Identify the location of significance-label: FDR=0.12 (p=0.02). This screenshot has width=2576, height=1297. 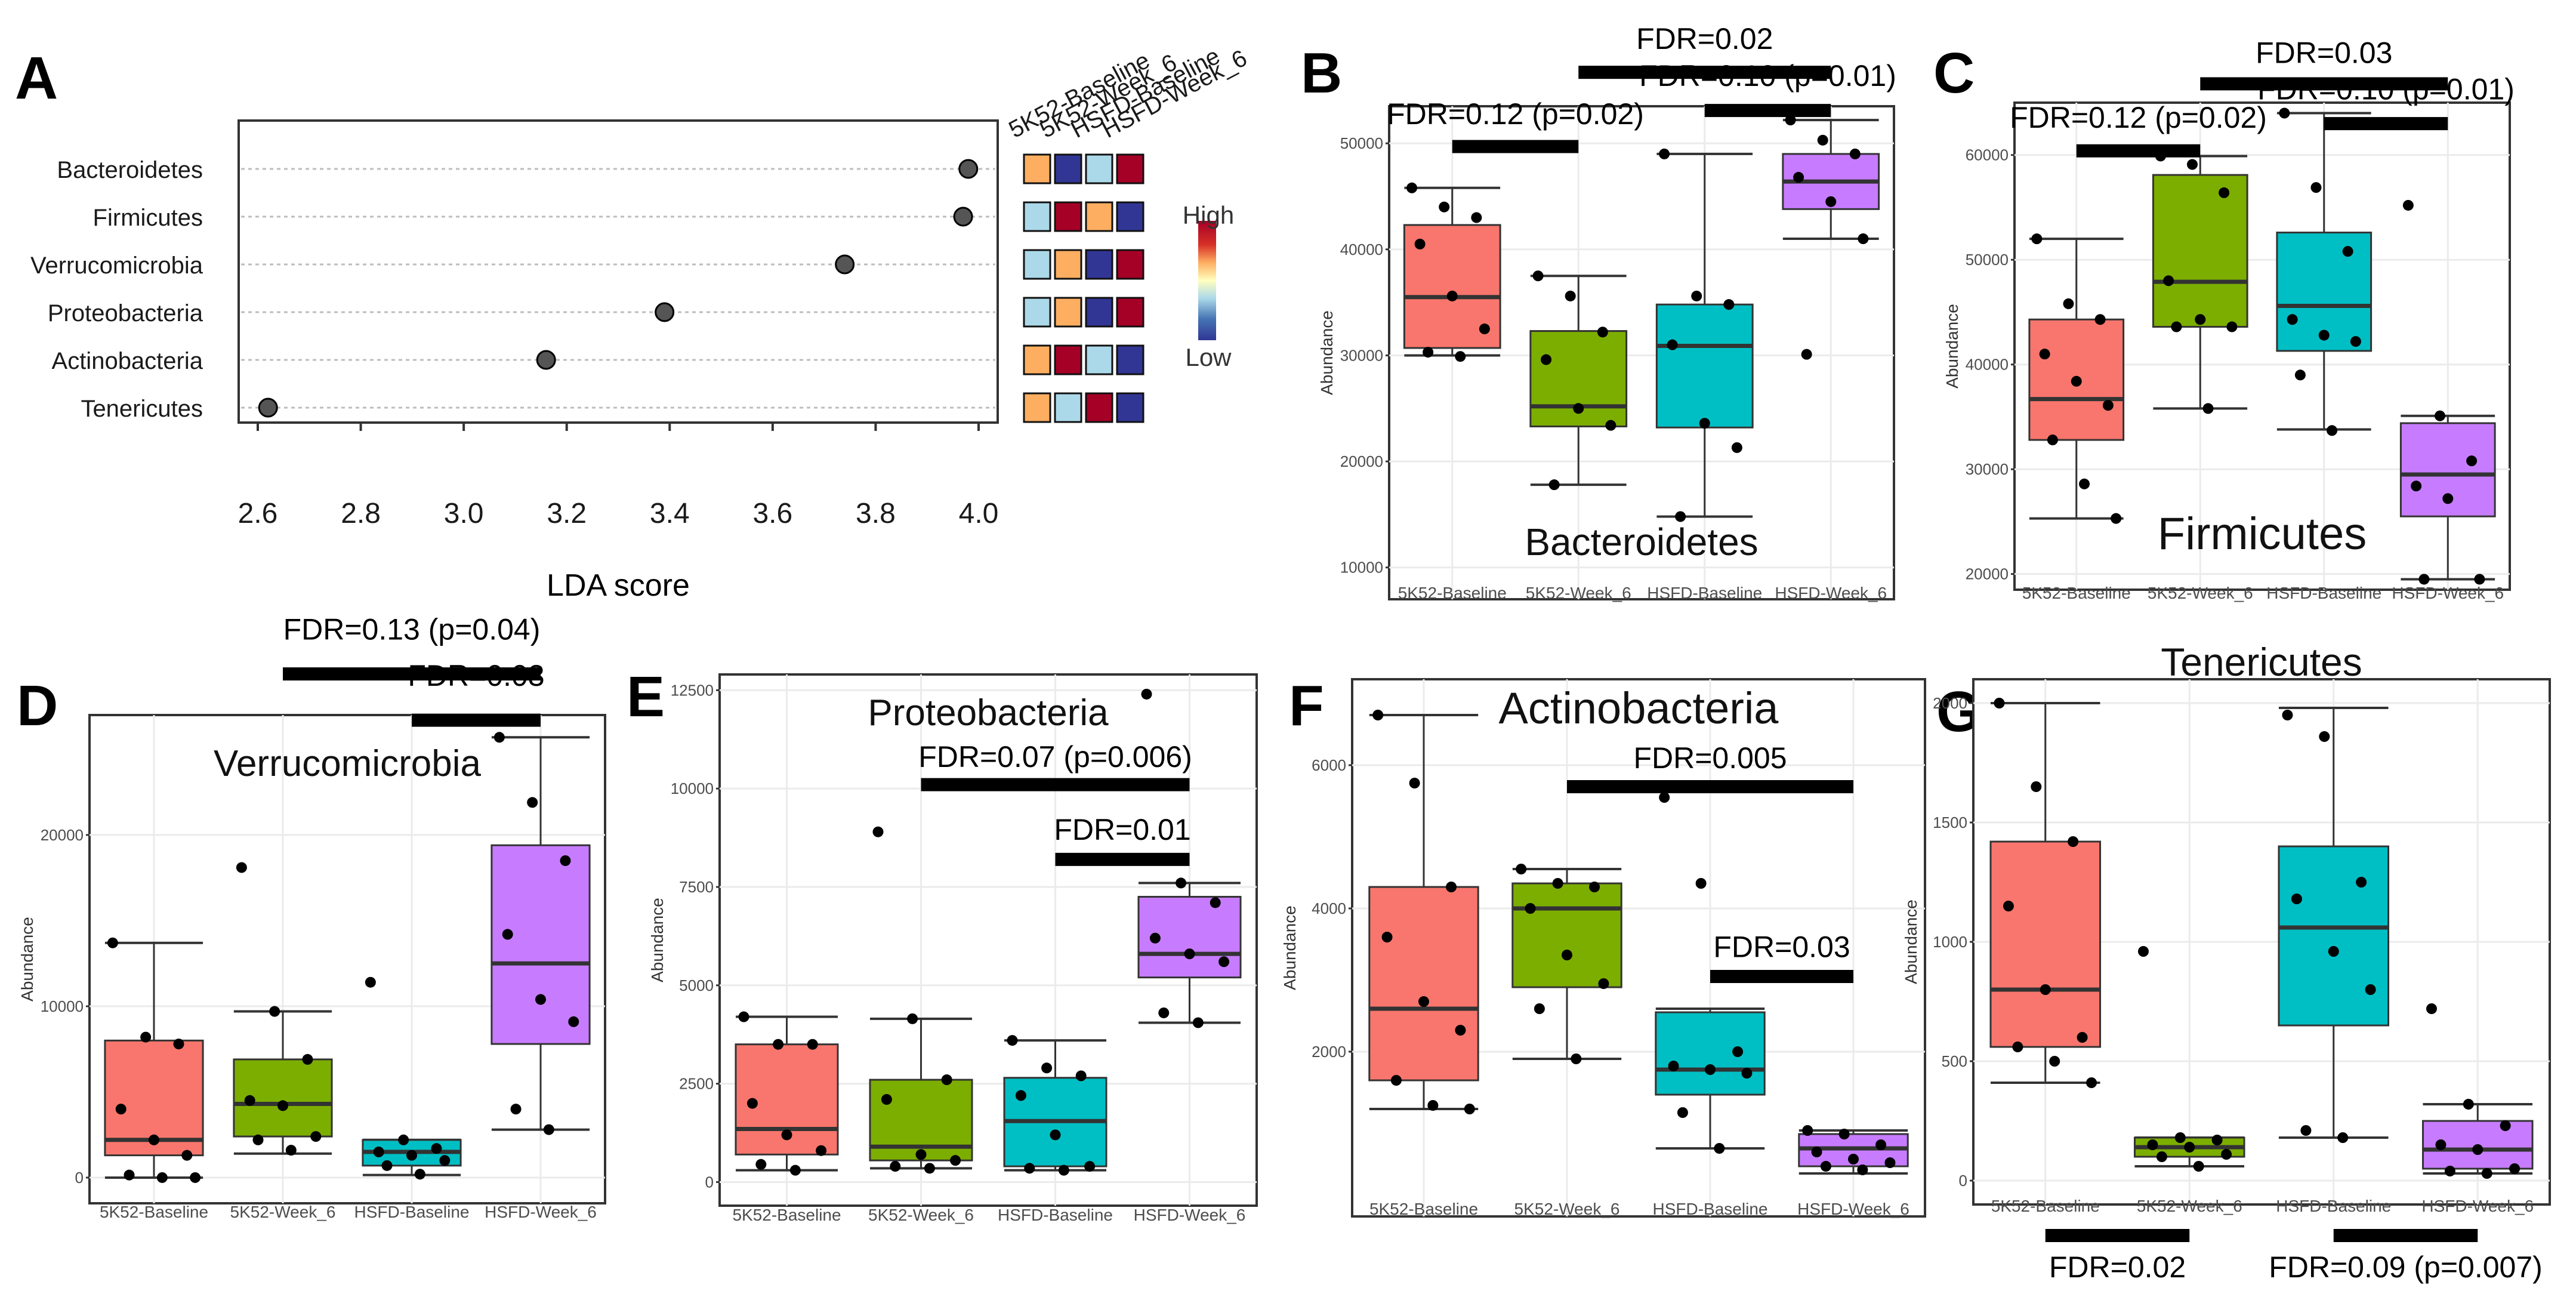
(1516, 114).